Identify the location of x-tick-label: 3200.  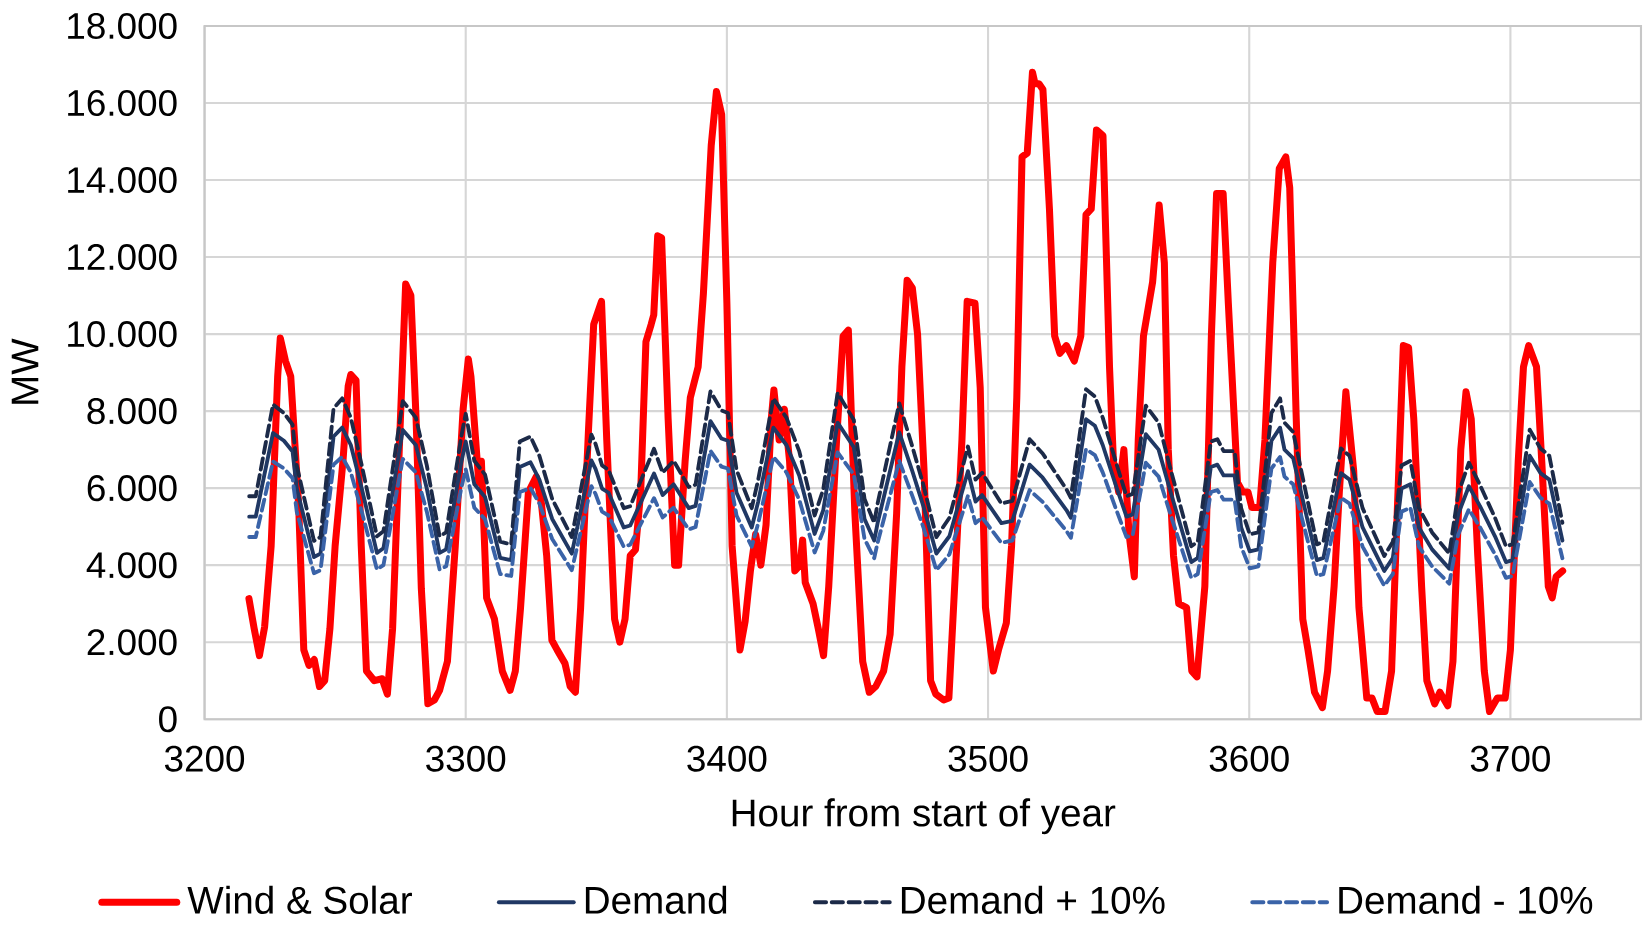
(204, 758).